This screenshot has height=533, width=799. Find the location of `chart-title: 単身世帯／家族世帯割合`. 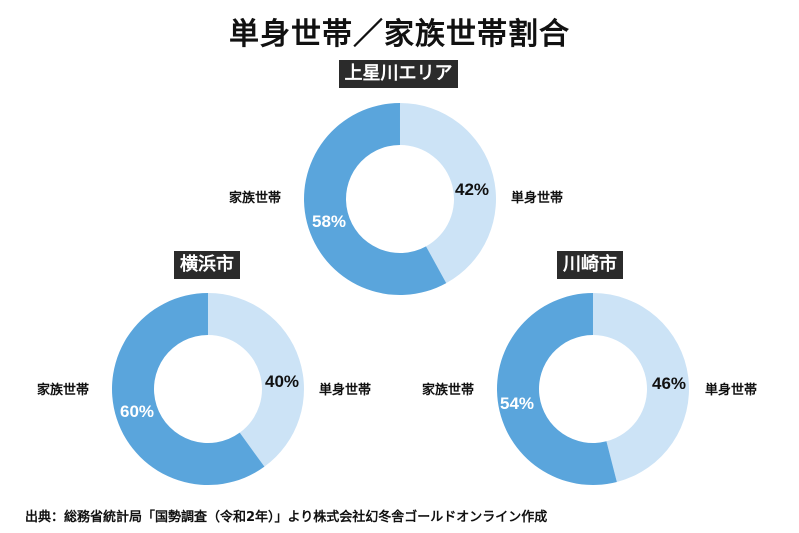

chart-title: 単身世帯／家族世帯割合 is located at coordinates (399, 34).